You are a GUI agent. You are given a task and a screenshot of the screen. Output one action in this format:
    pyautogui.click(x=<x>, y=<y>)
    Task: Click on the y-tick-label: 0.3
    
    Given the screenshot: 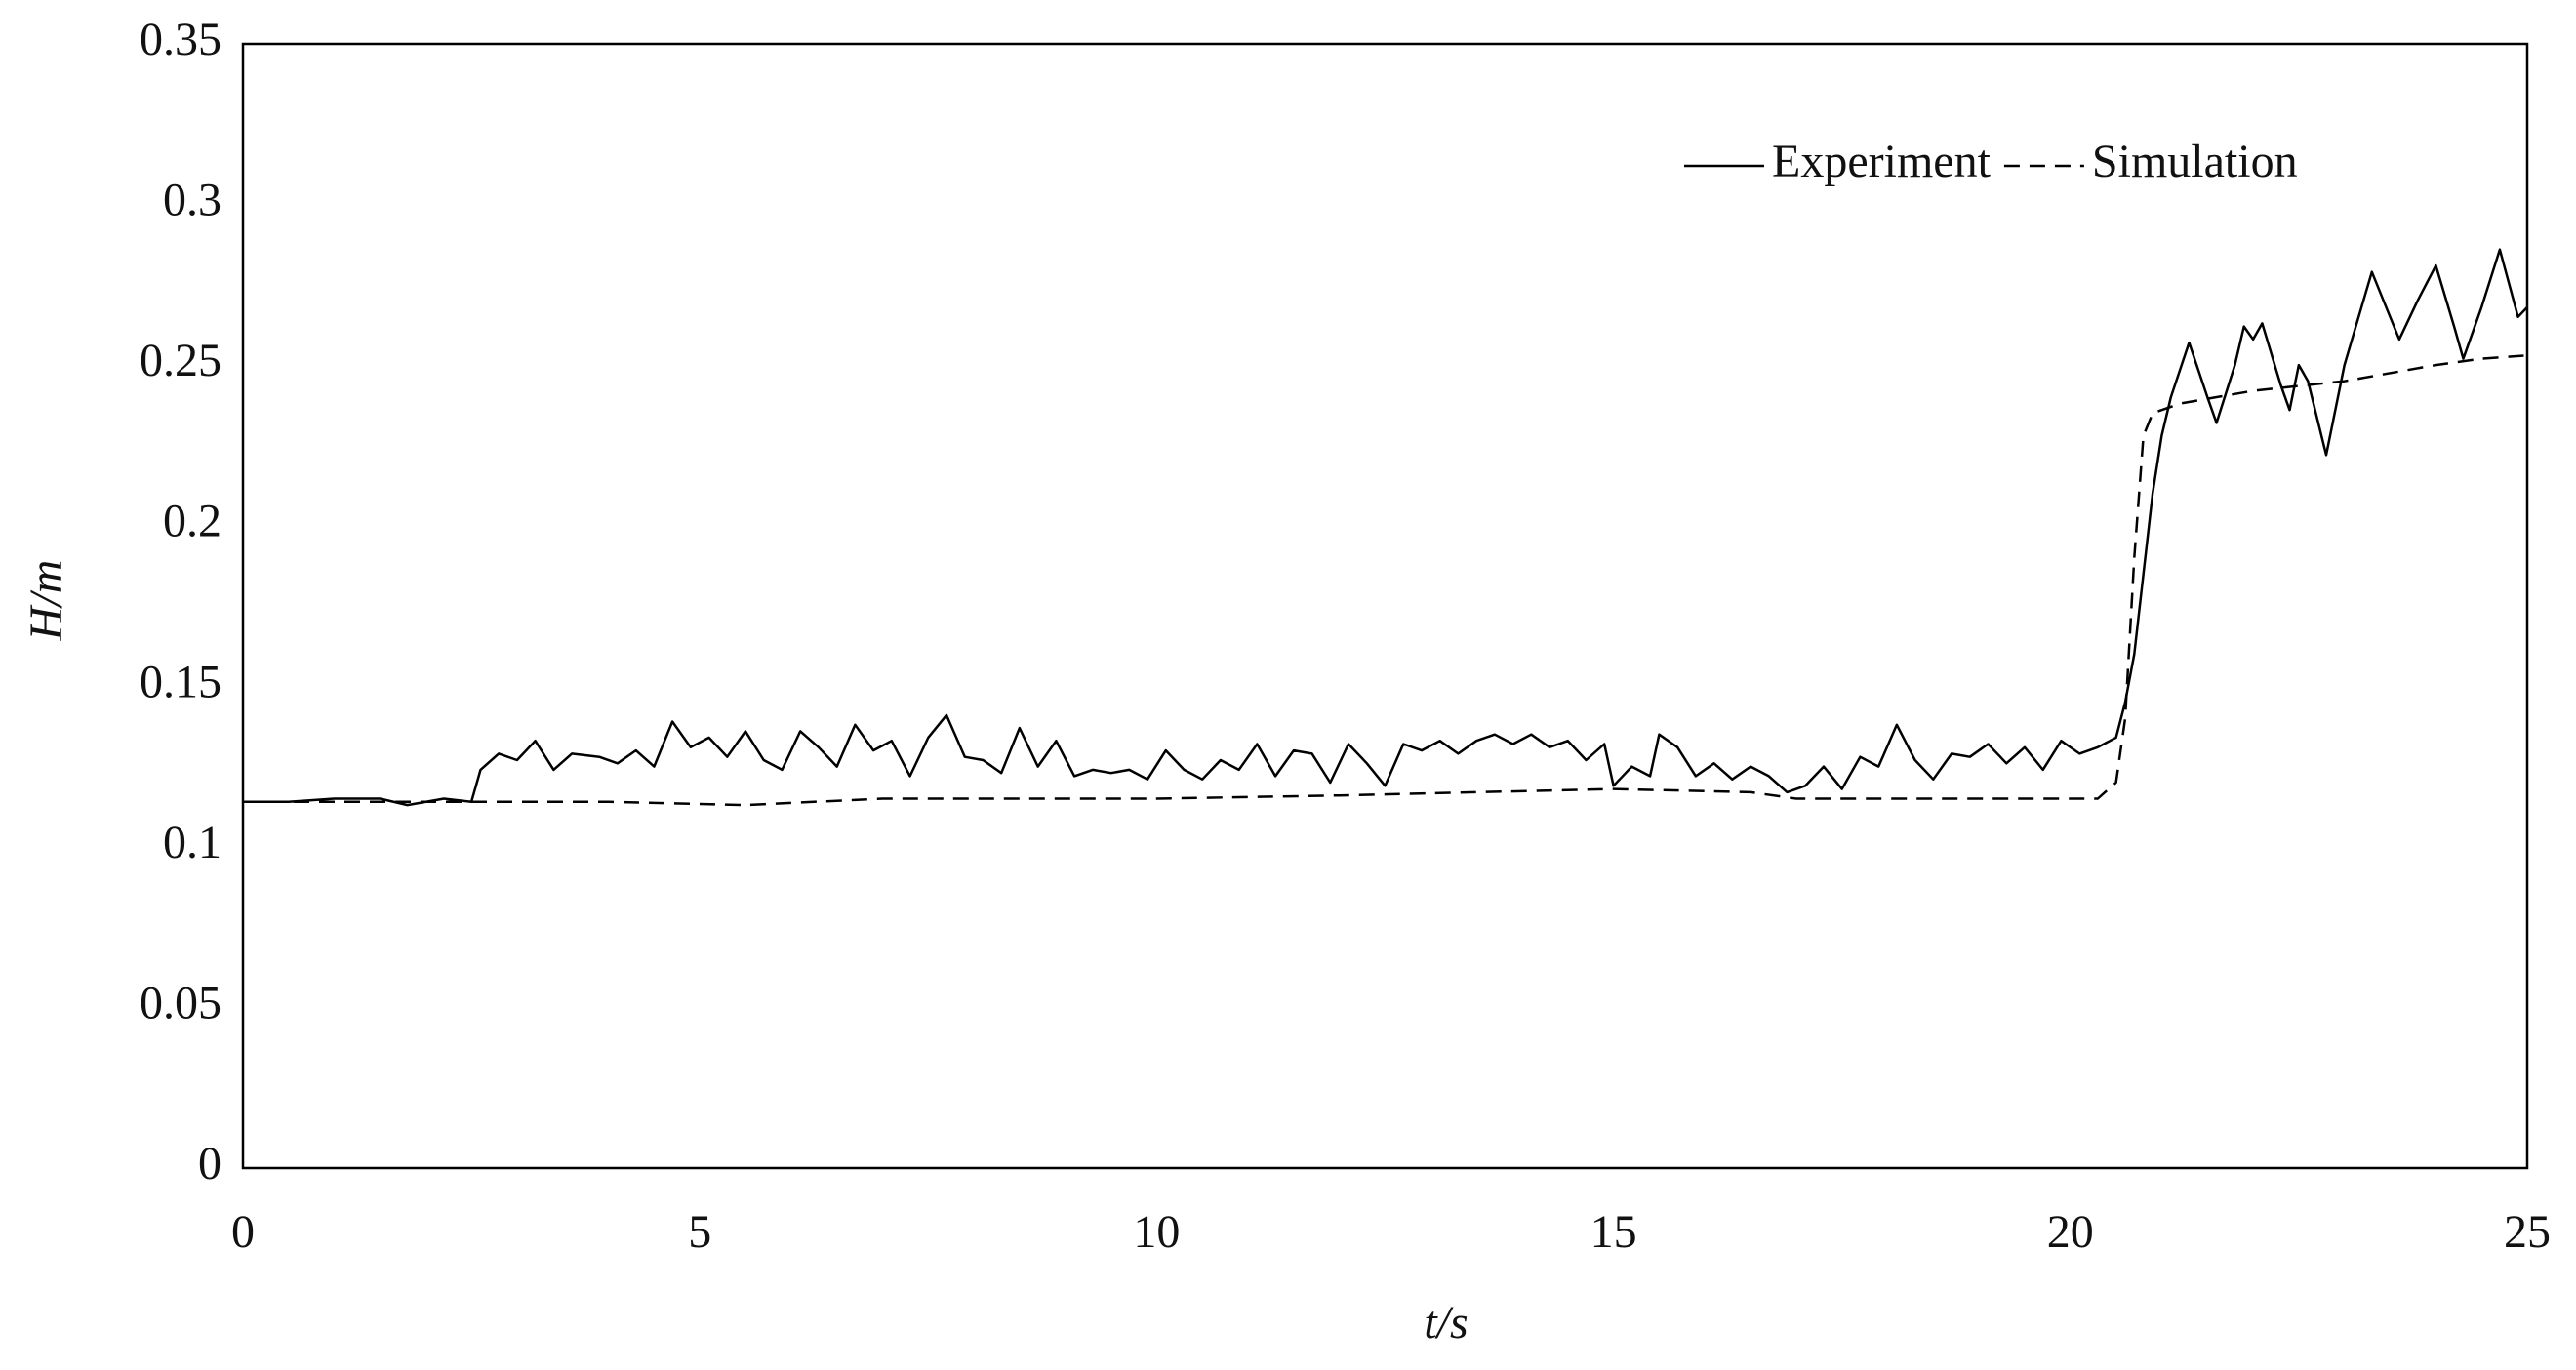 What is the action you would take?
    pyautogui.click(x=192, y=200)
    